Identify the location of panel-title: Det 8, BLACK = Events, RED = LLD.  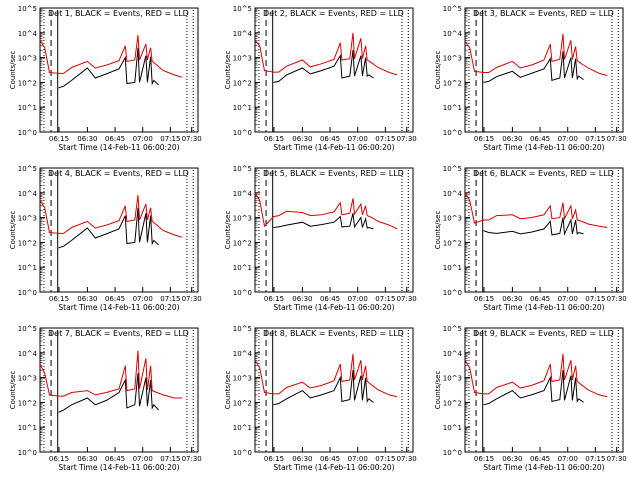
(333, 333).